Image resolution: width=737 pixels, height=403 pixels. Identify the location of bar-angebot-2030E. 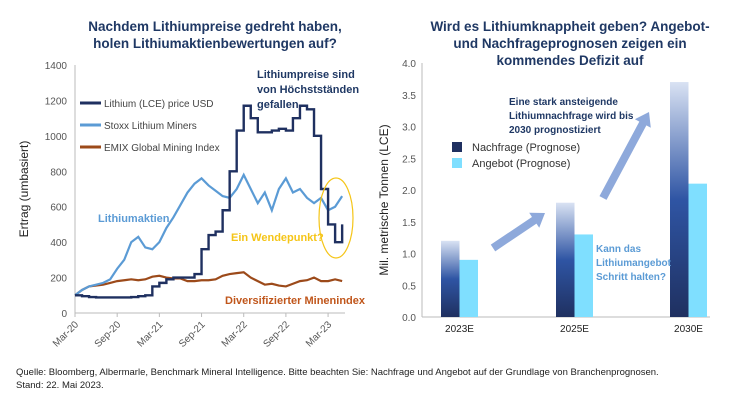
(697, 250).